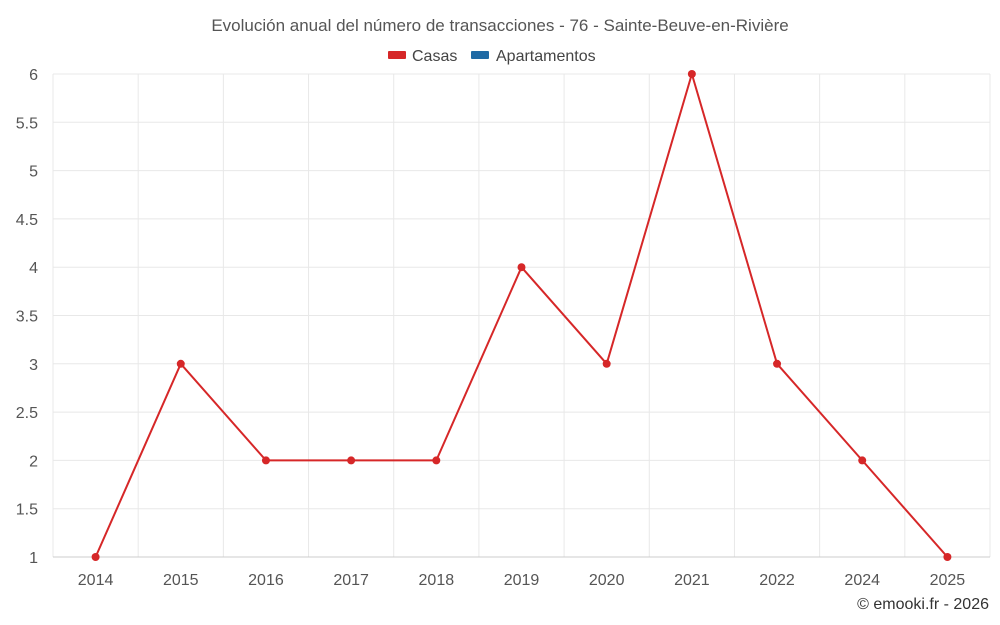 The image size is (1000, 625). I want to click on data-point-casas-2015, so click(180, 363).